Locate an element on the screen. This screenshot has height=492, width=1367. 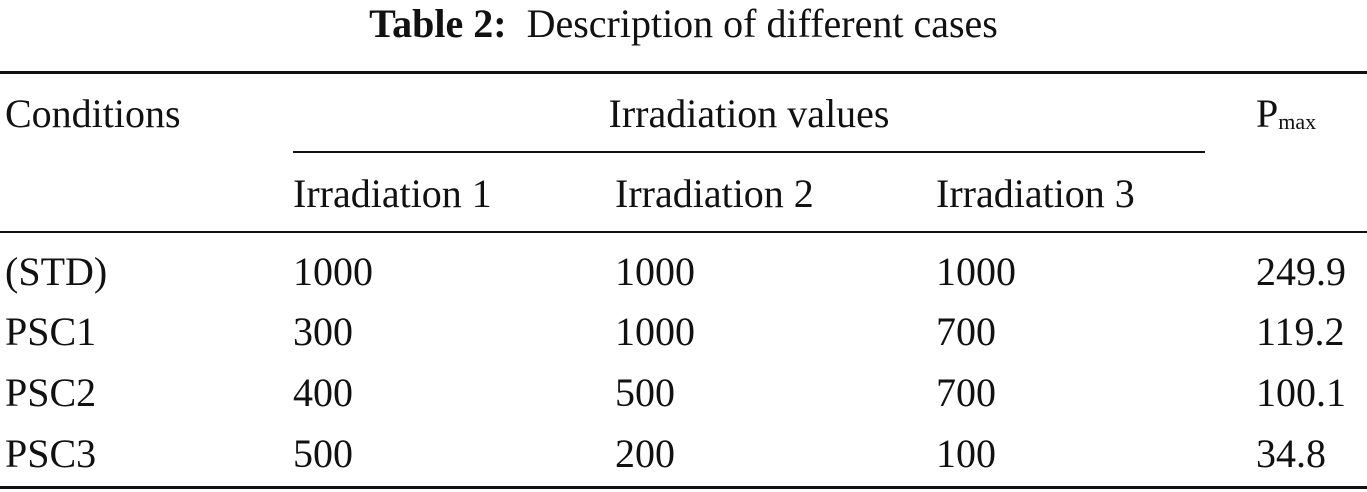
cell: 100 is located at coordinates (966, 453).